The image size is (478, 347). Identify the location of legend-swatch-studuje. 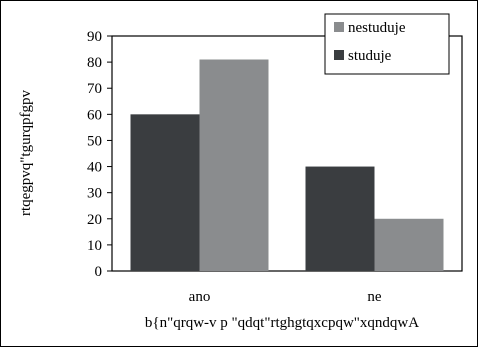
(339, 55).